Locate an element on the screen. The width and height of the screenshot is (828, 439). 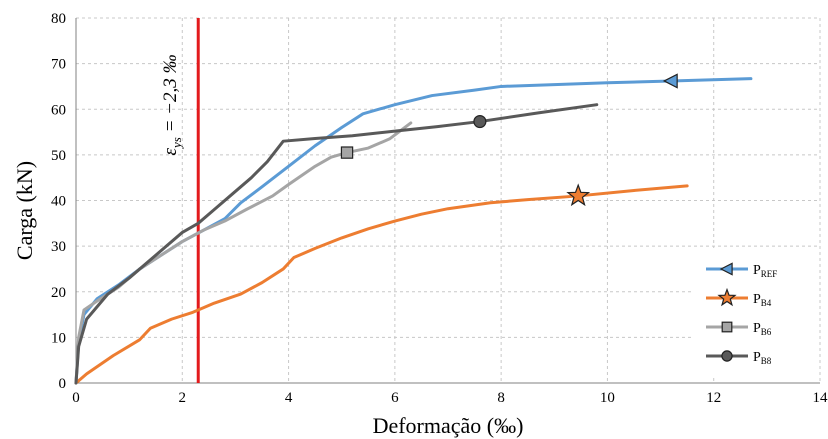
y-tick-label: 70 is located at coordinates (58, 65).